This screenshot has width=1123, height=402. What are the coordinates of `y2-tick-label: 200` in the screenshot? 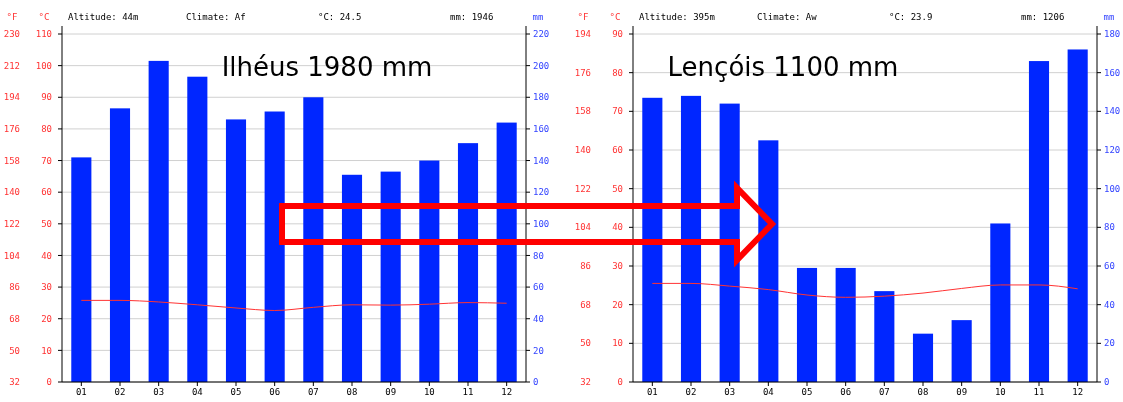 It's located at (541, 65).